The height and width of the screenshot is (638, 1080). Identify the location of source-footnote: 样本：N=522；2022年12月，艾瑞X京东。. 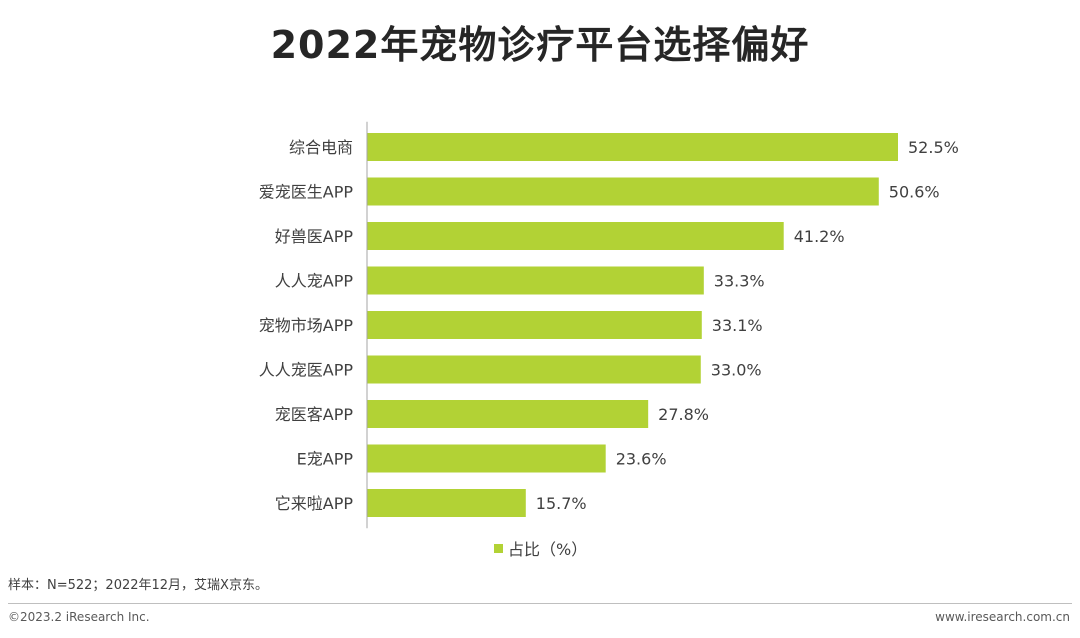
(138, 585).